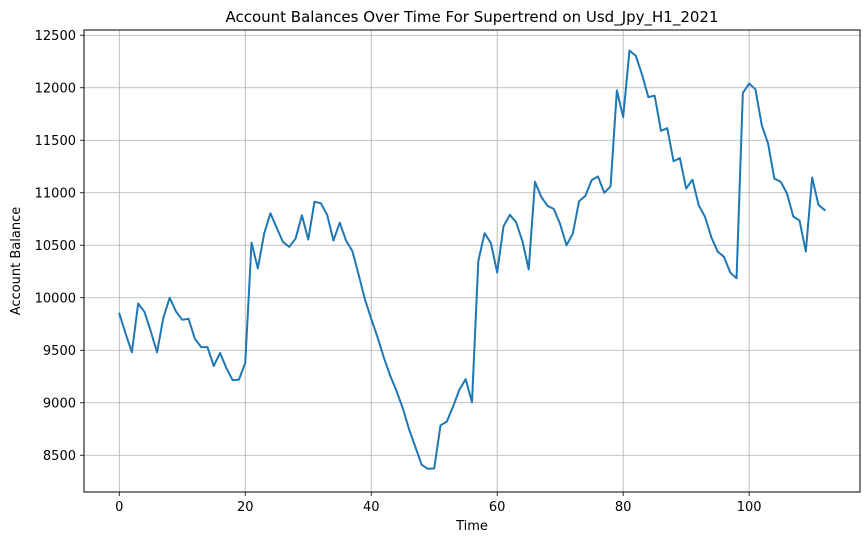 Image resolution: width=868 pixels, height=545 pixels. Describe the element at coordinates (471, 526) in the screenshot. I see `x-axis-title: Time` at that location.